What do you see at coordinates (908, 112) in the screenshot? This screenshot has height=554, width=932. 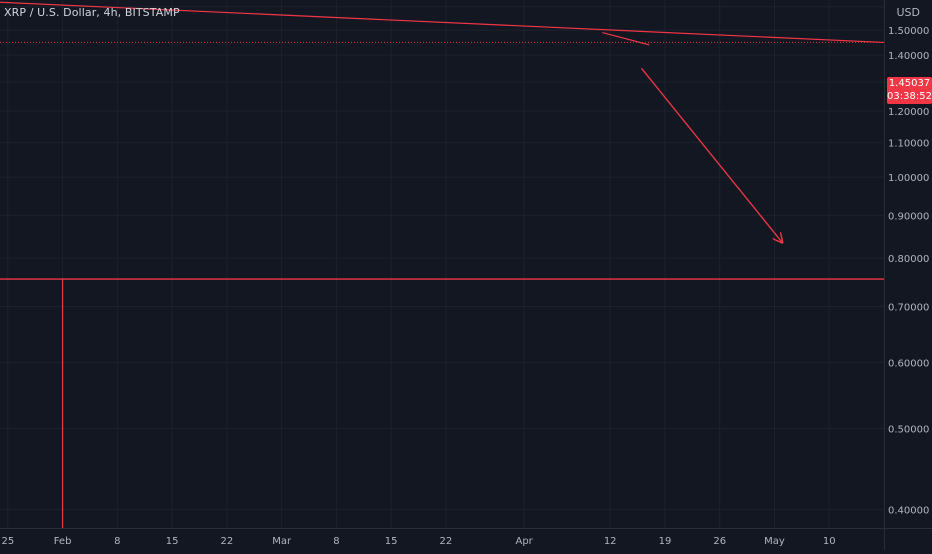 I see `price-tick-label: 1.20000` at bounding box center [908, 112].